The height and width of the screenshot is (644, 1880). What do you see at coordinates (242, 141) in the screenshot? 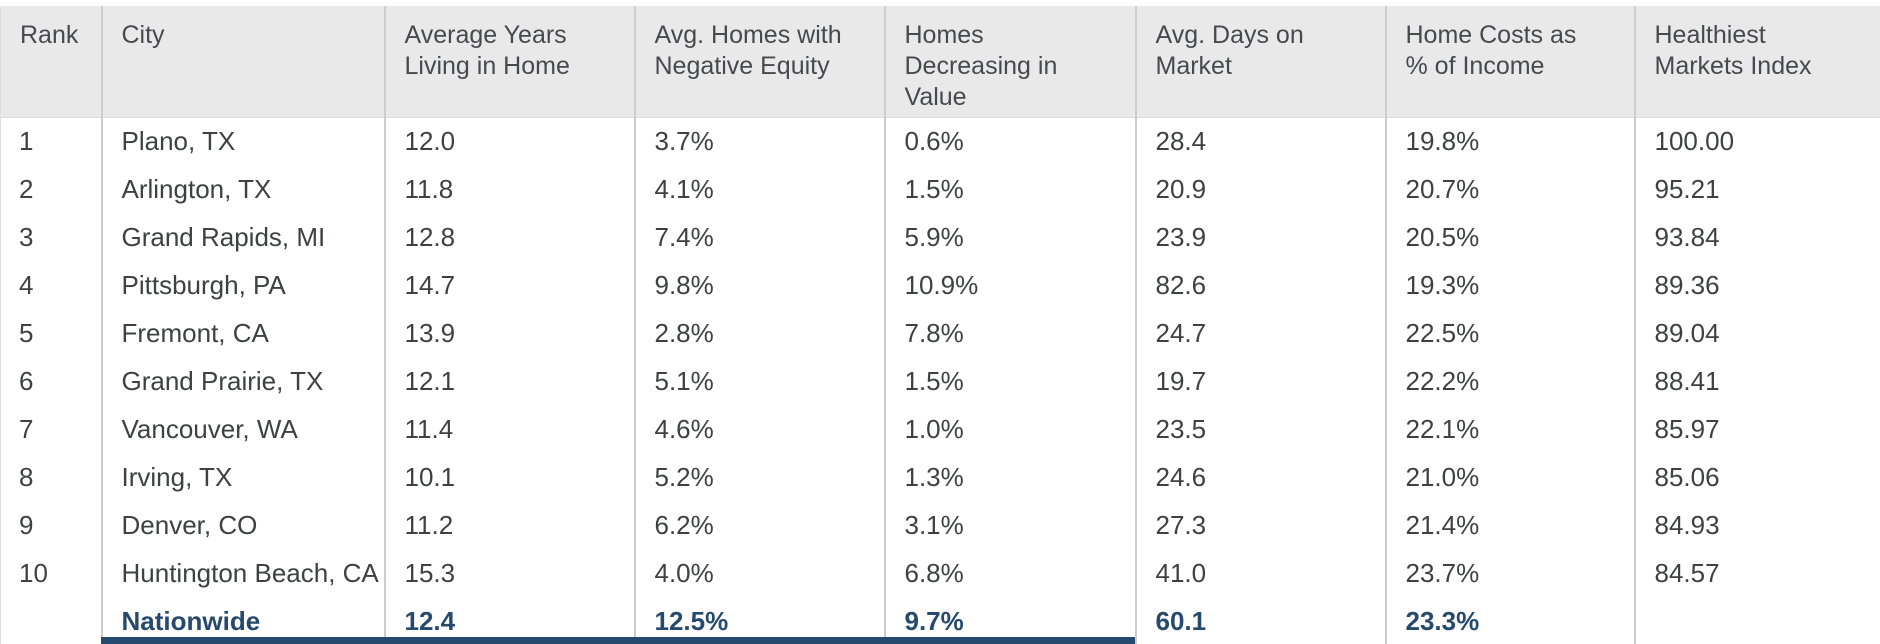
I see `cell-city: Plano, TX` at bounding box center [242, 141].